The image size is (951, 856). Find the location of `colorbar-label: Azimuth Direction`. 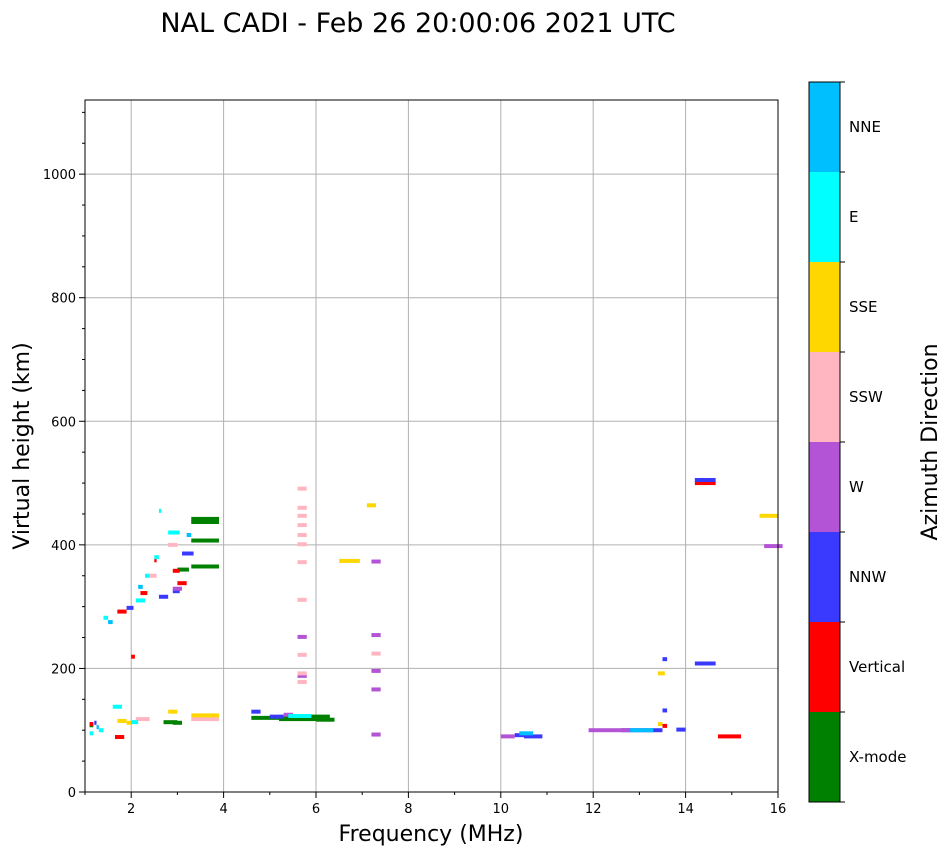

colorbar-label: Azimuth Direction is located at coordinates (930, 441).